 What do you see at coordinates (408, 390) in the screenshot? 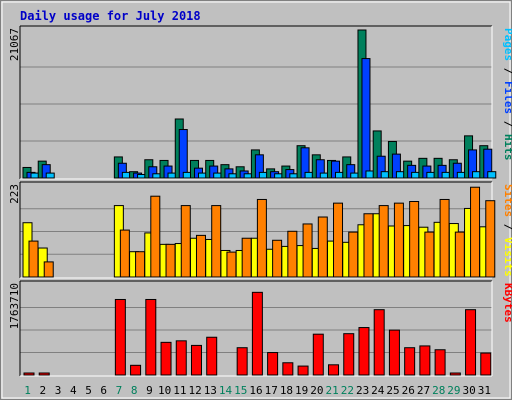
I see `day-label-26: 26` at bounding box center [408, 390].